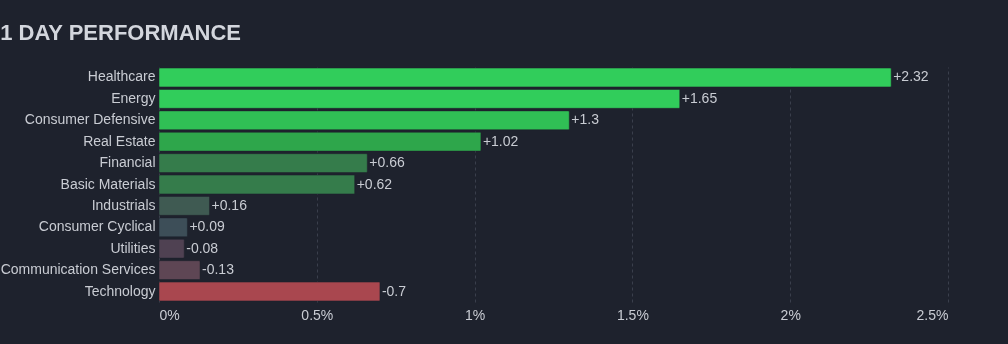 The width and height of the screenshot is (1008, 344). I want to click on y-tick-label: Communication Services, so click(78, 269).